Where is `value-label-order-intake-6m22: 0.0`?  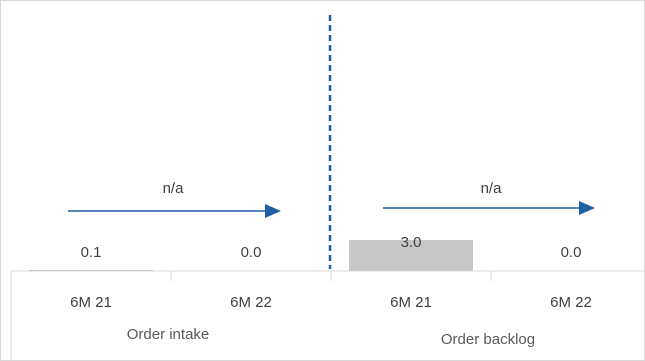
value-label-order-intake-6m22: 0.0 is located at coordinates (251, 252).